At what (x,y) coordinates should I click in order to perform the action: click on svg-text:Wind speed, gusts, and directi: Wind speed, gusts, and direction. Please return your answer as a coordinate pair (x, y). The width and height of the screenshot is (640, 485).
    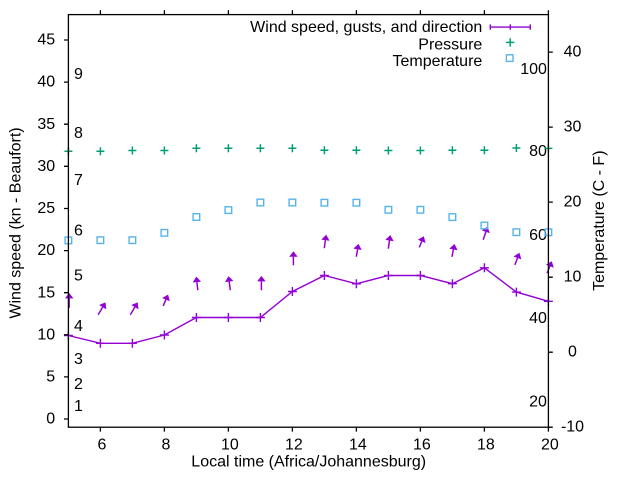
    Looking at the image, I should click on (366, 27).